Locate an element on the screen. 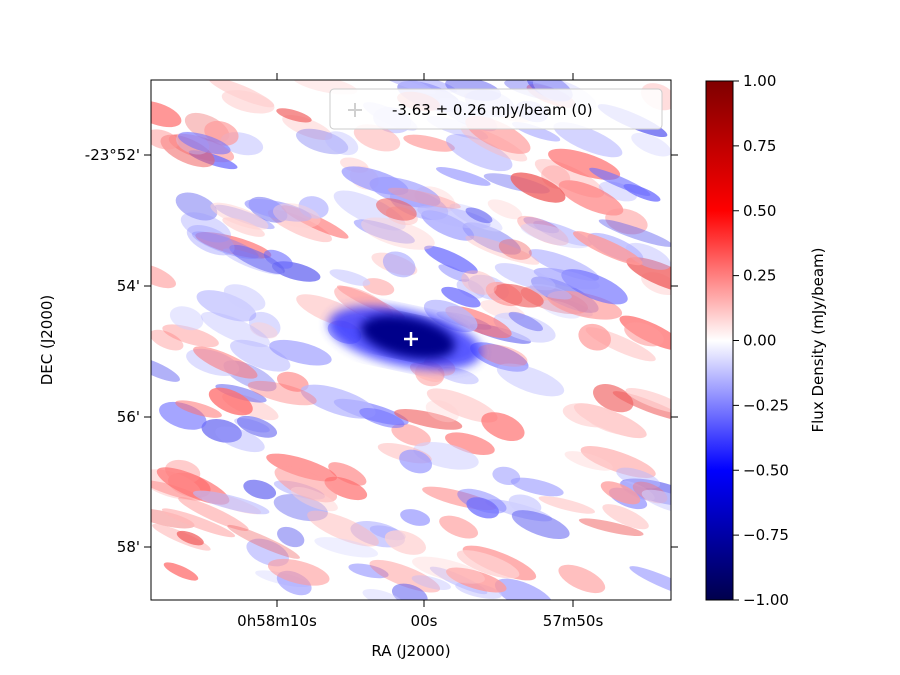 The width and height of the screenshot is (900, 675). y-tick-label: 56' is located at coordinates (128, 417).